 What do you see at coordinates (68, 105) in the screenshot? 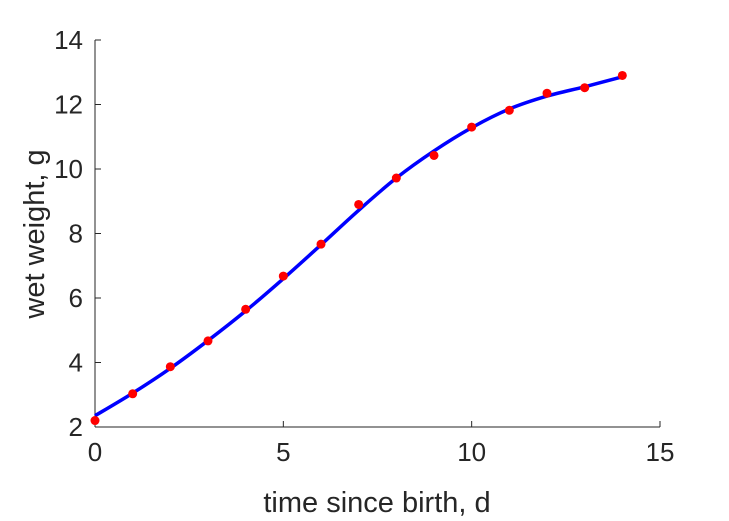
I see `y-tick-label: 12` at bounding box center [68, 105].